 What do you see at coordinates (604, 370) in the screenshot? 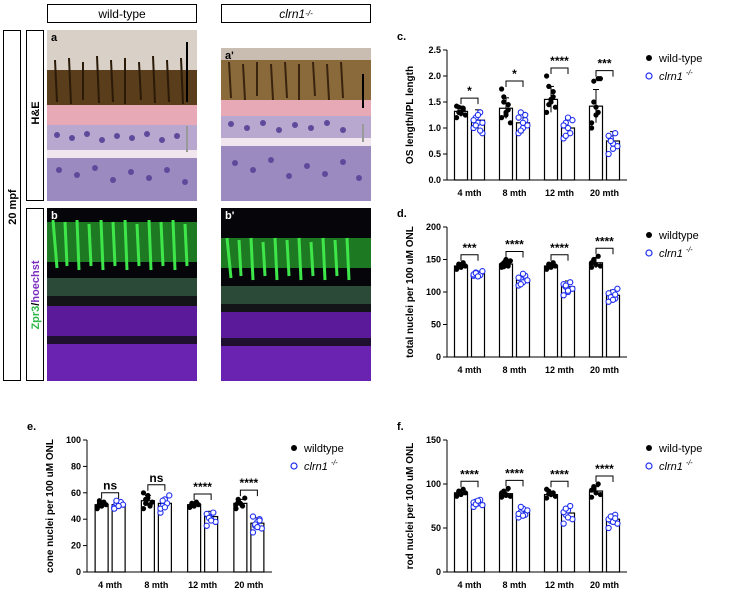
I see `x-tick-label: 20 mth` at bounding box center [604, 370].